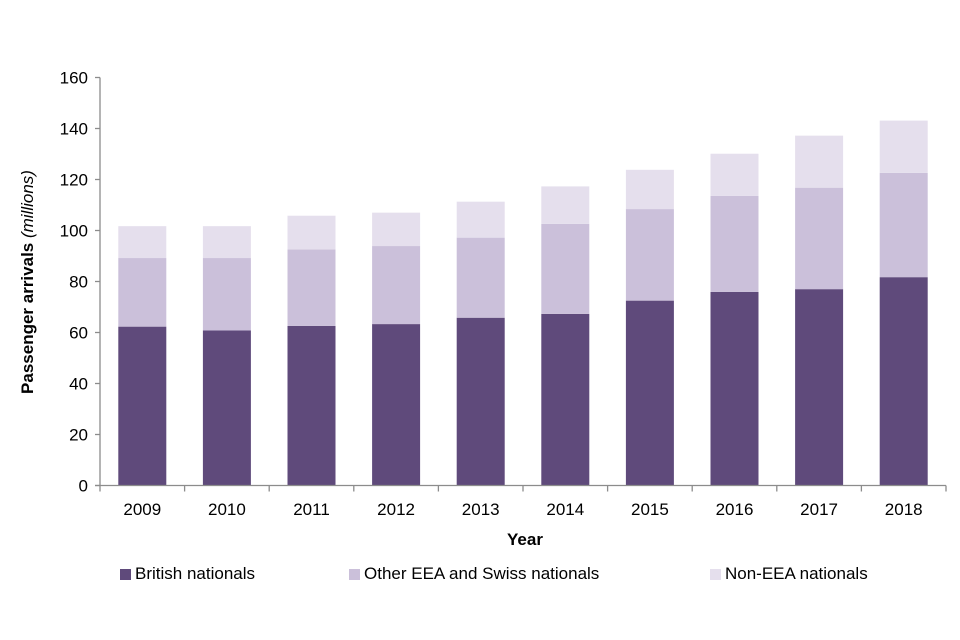 Image resolution: width=960 pixels, height=640 pixels. I want to click on x-axis-title: Year, so click(525, 539).